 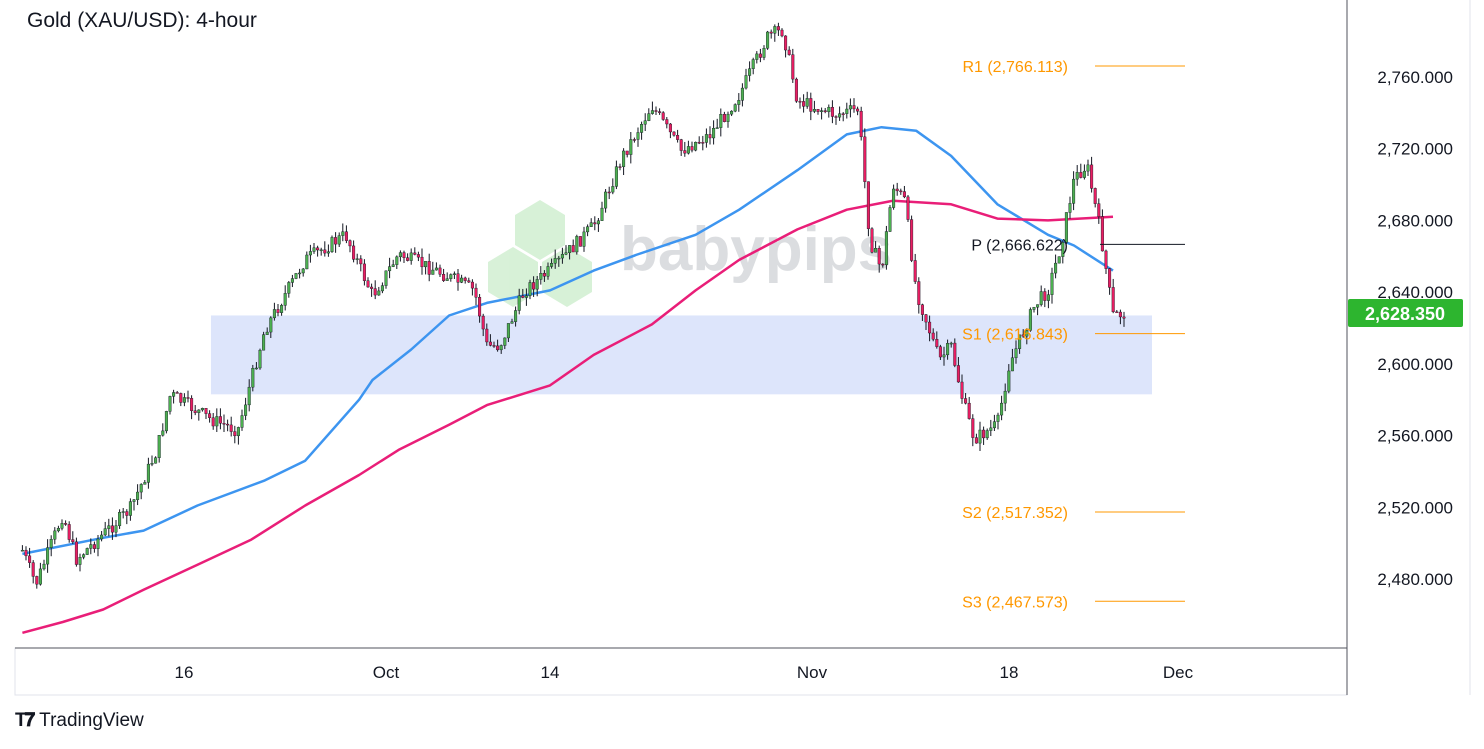 I want to click on footer-brand: T𝟕 TradingView, so click(x=79, y=721).